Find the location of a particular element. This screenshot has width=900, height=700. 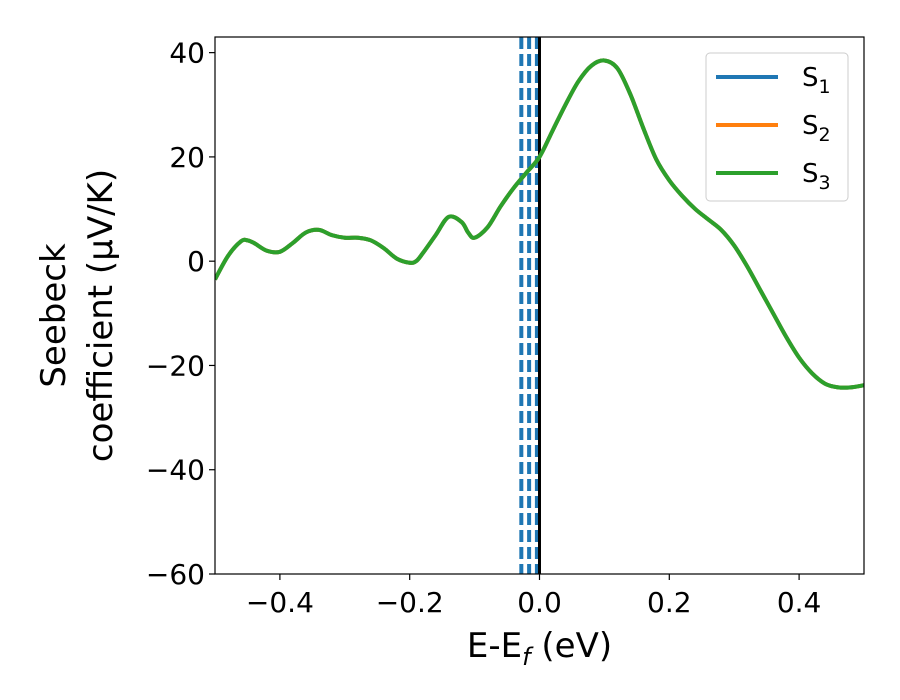

y-tick-label: −20 is located at coordinates (175, 365).